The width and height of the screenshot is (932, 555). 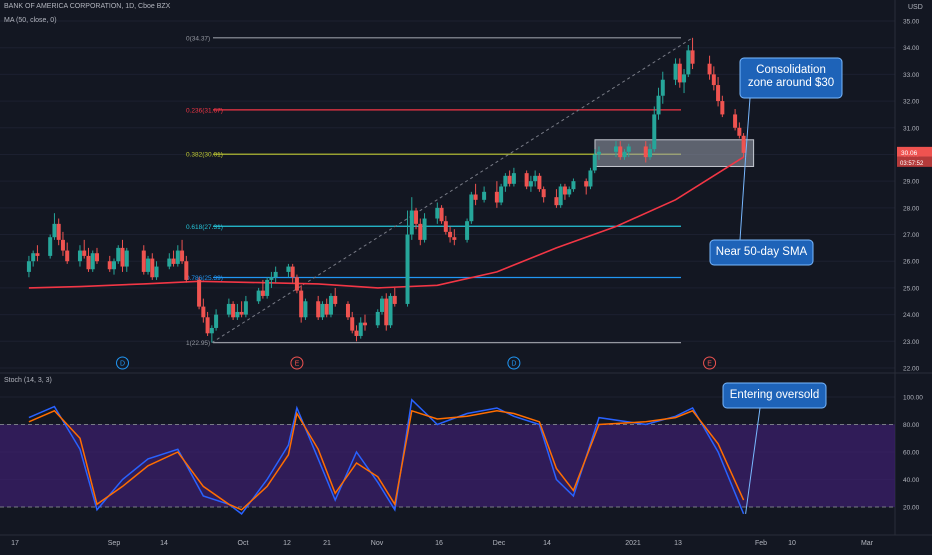 What do you see at coordinates (911, 453) in the screenshot?
I see `stoch-axis-label: 60.00` at bounding box center [911, 453].